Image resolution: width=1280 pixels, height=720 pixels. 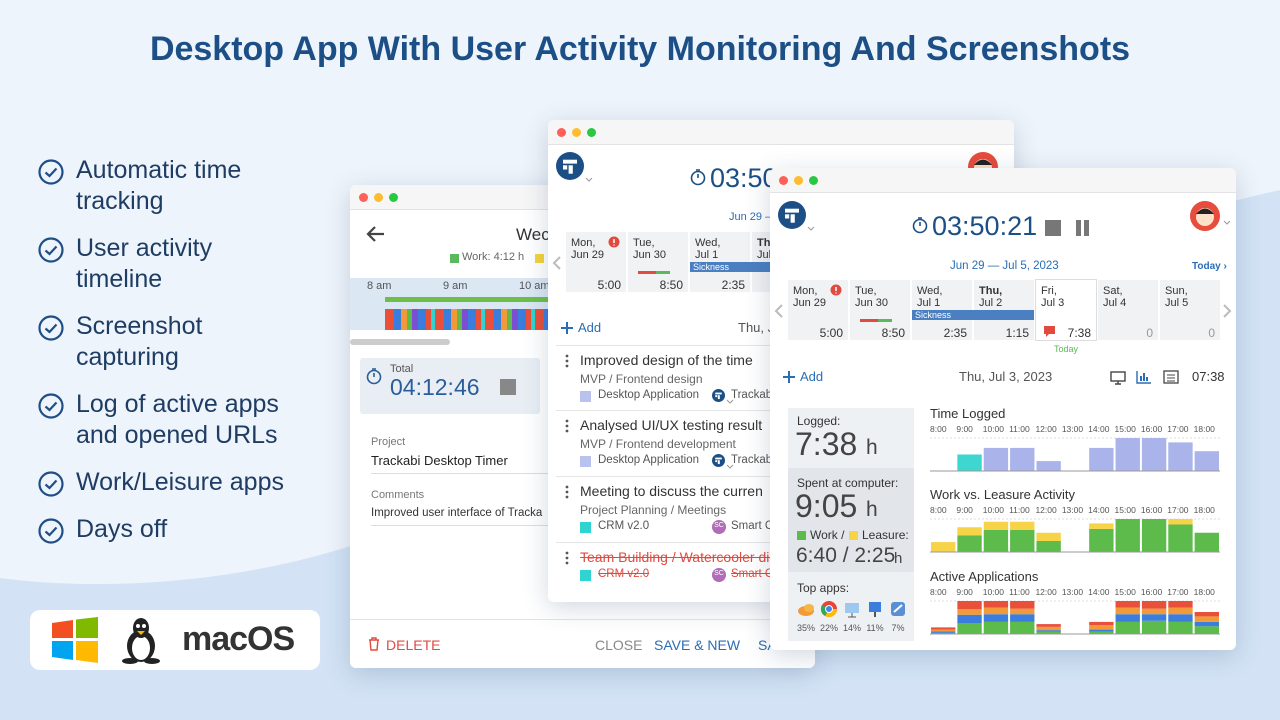 I want to click on total-label: Total, so click(x=402, y=369).